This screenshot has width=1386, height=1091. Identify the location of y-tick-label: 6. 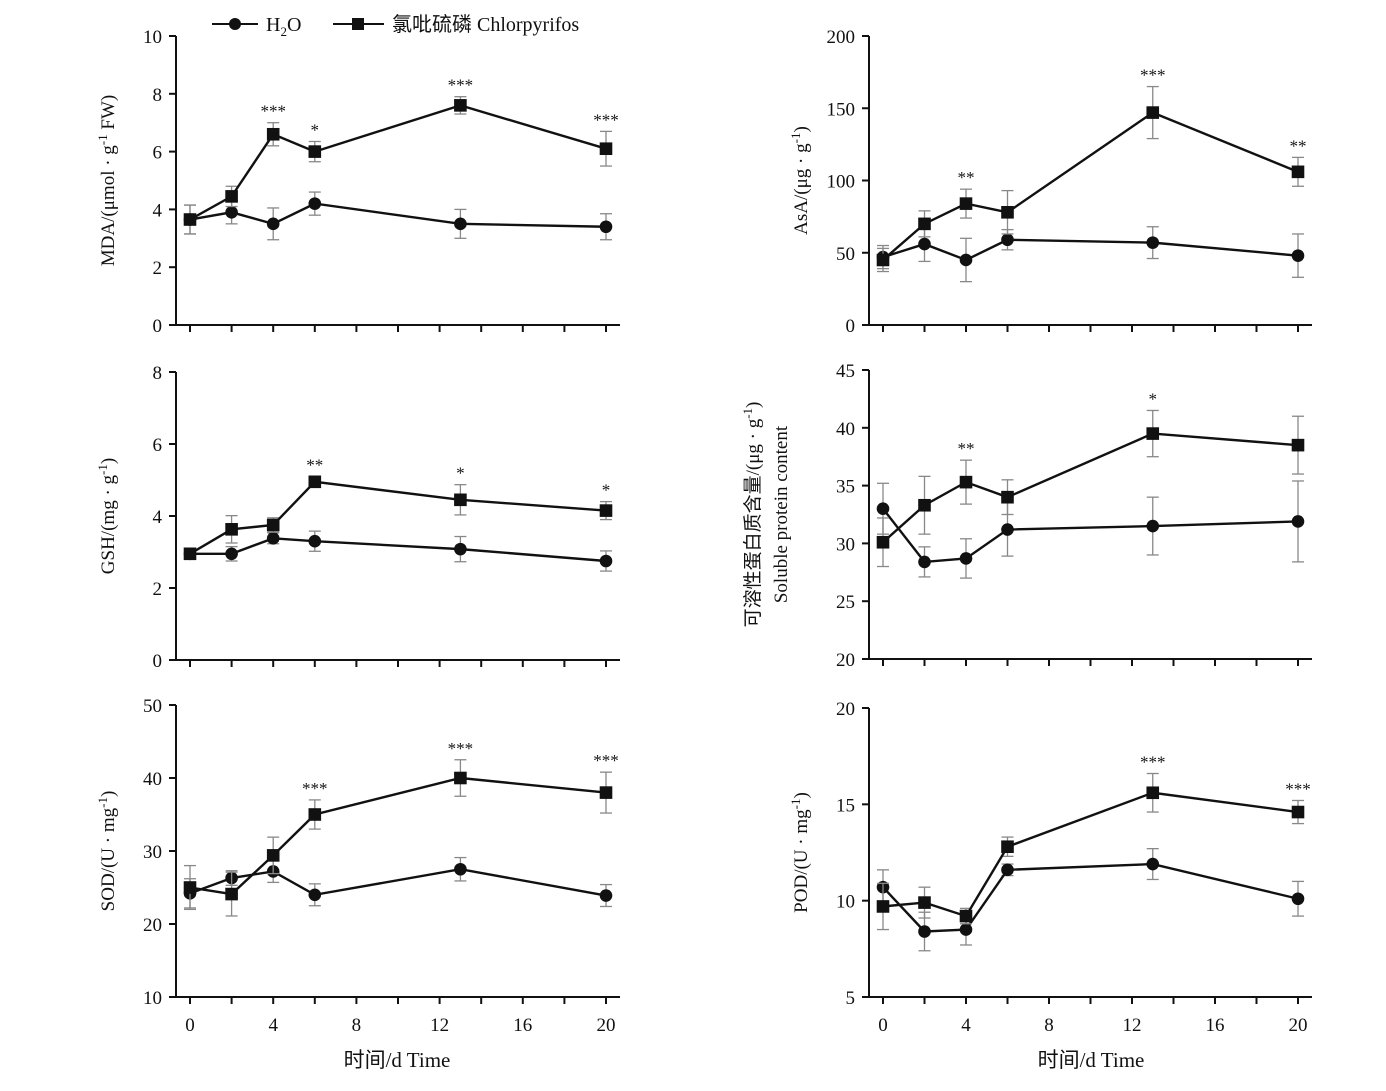
(158, 445).